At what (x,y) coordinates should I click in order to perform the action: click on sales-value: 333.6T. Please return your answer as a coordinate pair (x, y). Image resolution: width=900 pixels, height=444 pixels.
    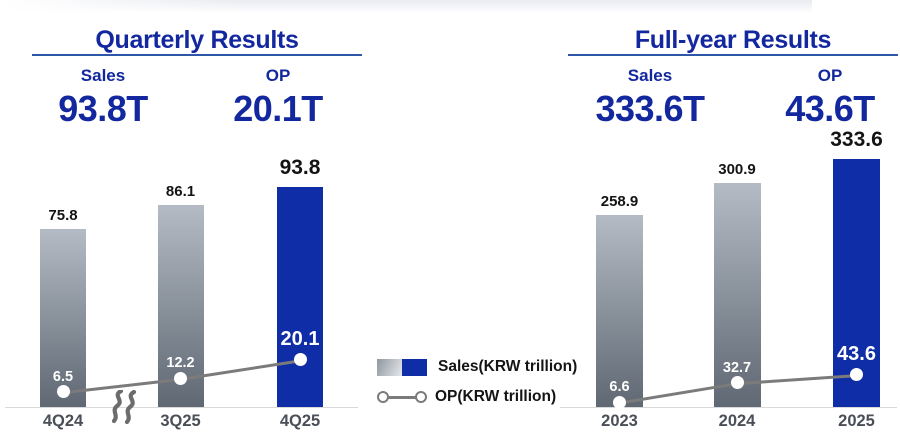
    Looking at the image, I should click on (650, 108).